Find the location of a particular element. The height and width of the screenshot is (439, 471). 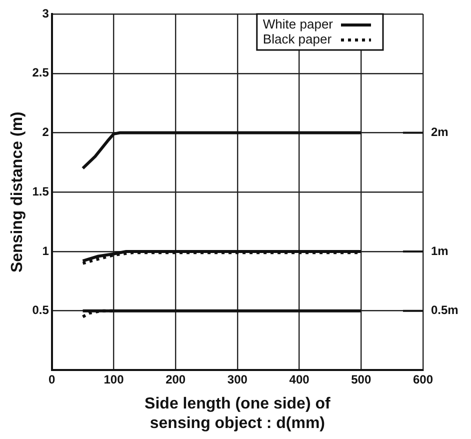

x-tick-label: 300 is located at coordinates (237, 379).